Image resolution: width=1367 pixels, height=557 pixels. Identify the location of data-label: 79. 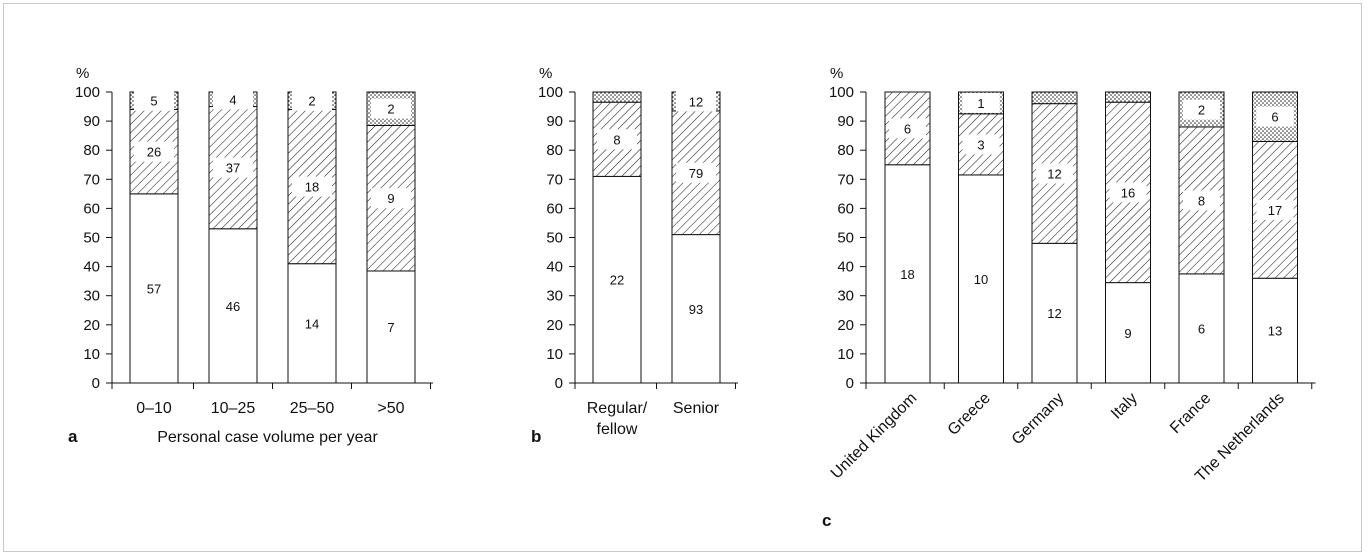
(696, 173).